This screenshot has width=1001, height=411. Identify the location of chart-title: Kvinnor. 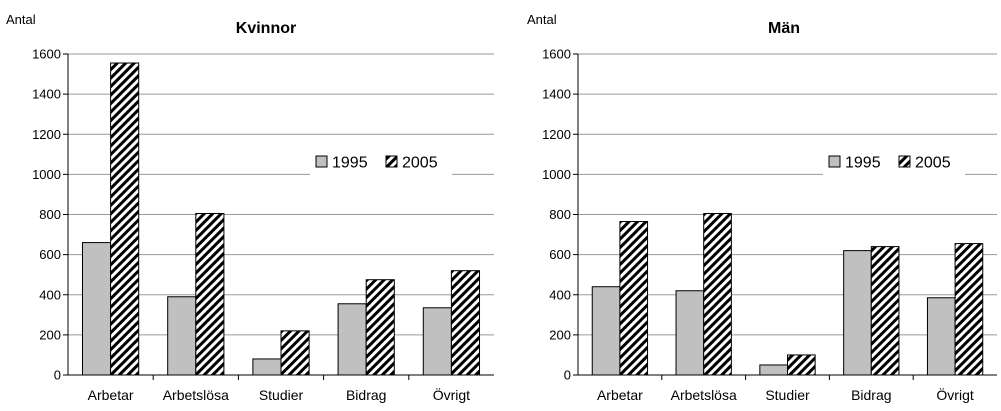
(266, 28).